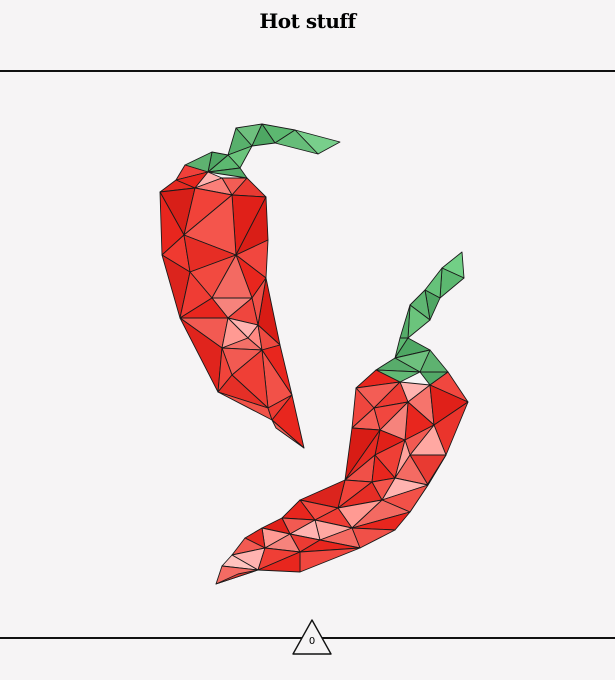 The image size is (615, 680). I want to click on left-chili-pepper-icon, so click(250, 286).